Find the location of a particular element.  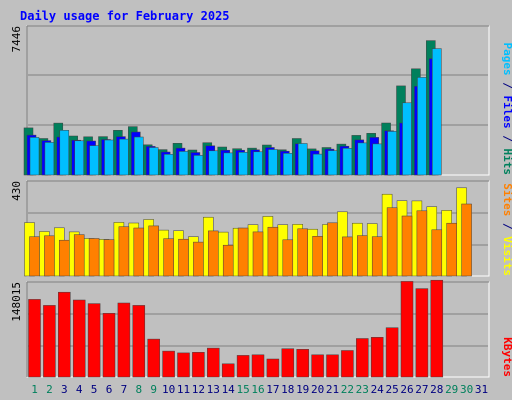

x-tick-label-25: 25 is located at coordinates (391, 389).